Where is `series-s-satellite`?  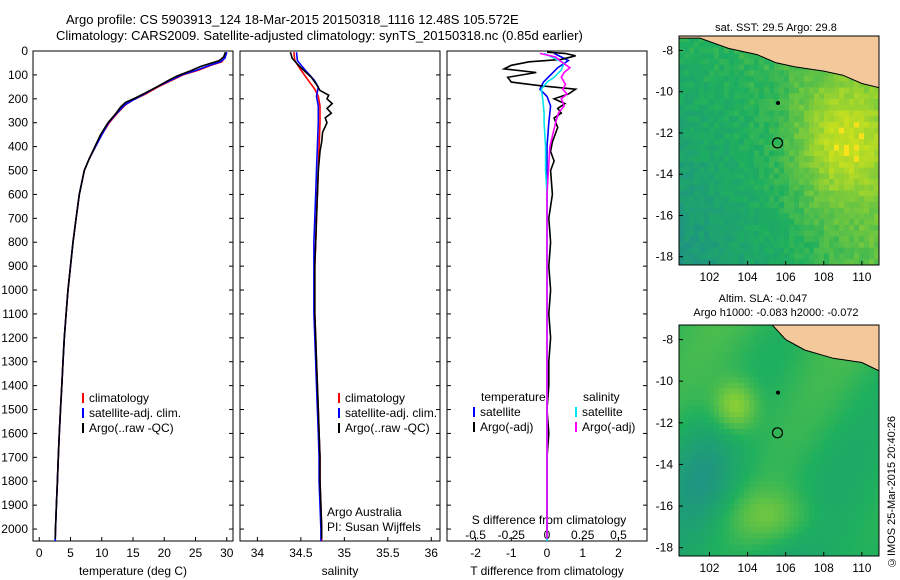
series-s-satellite is located at coordinates (553, 296).